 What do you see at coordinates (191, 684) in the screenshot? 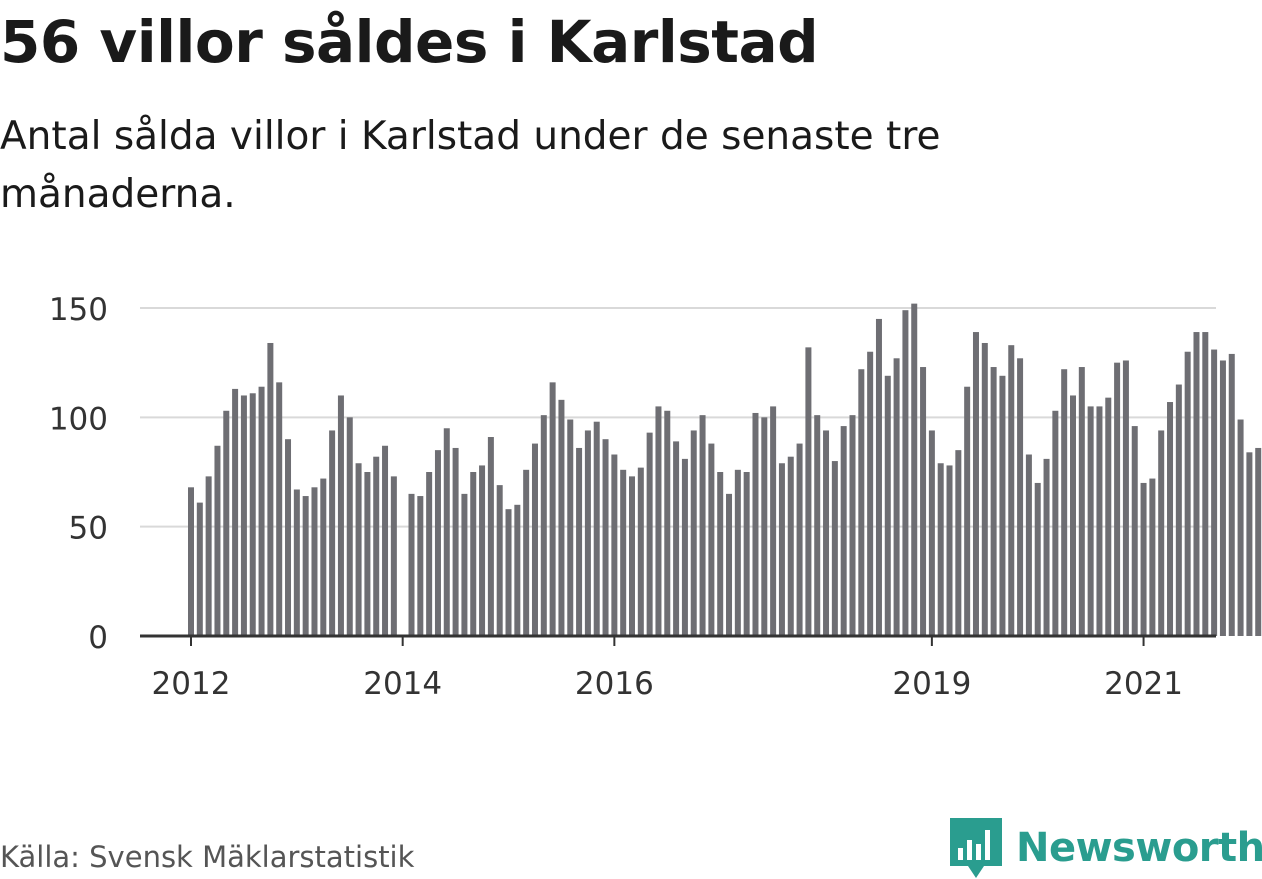
I see `x-tick-label: 2012` at bounding box center [191, 684].